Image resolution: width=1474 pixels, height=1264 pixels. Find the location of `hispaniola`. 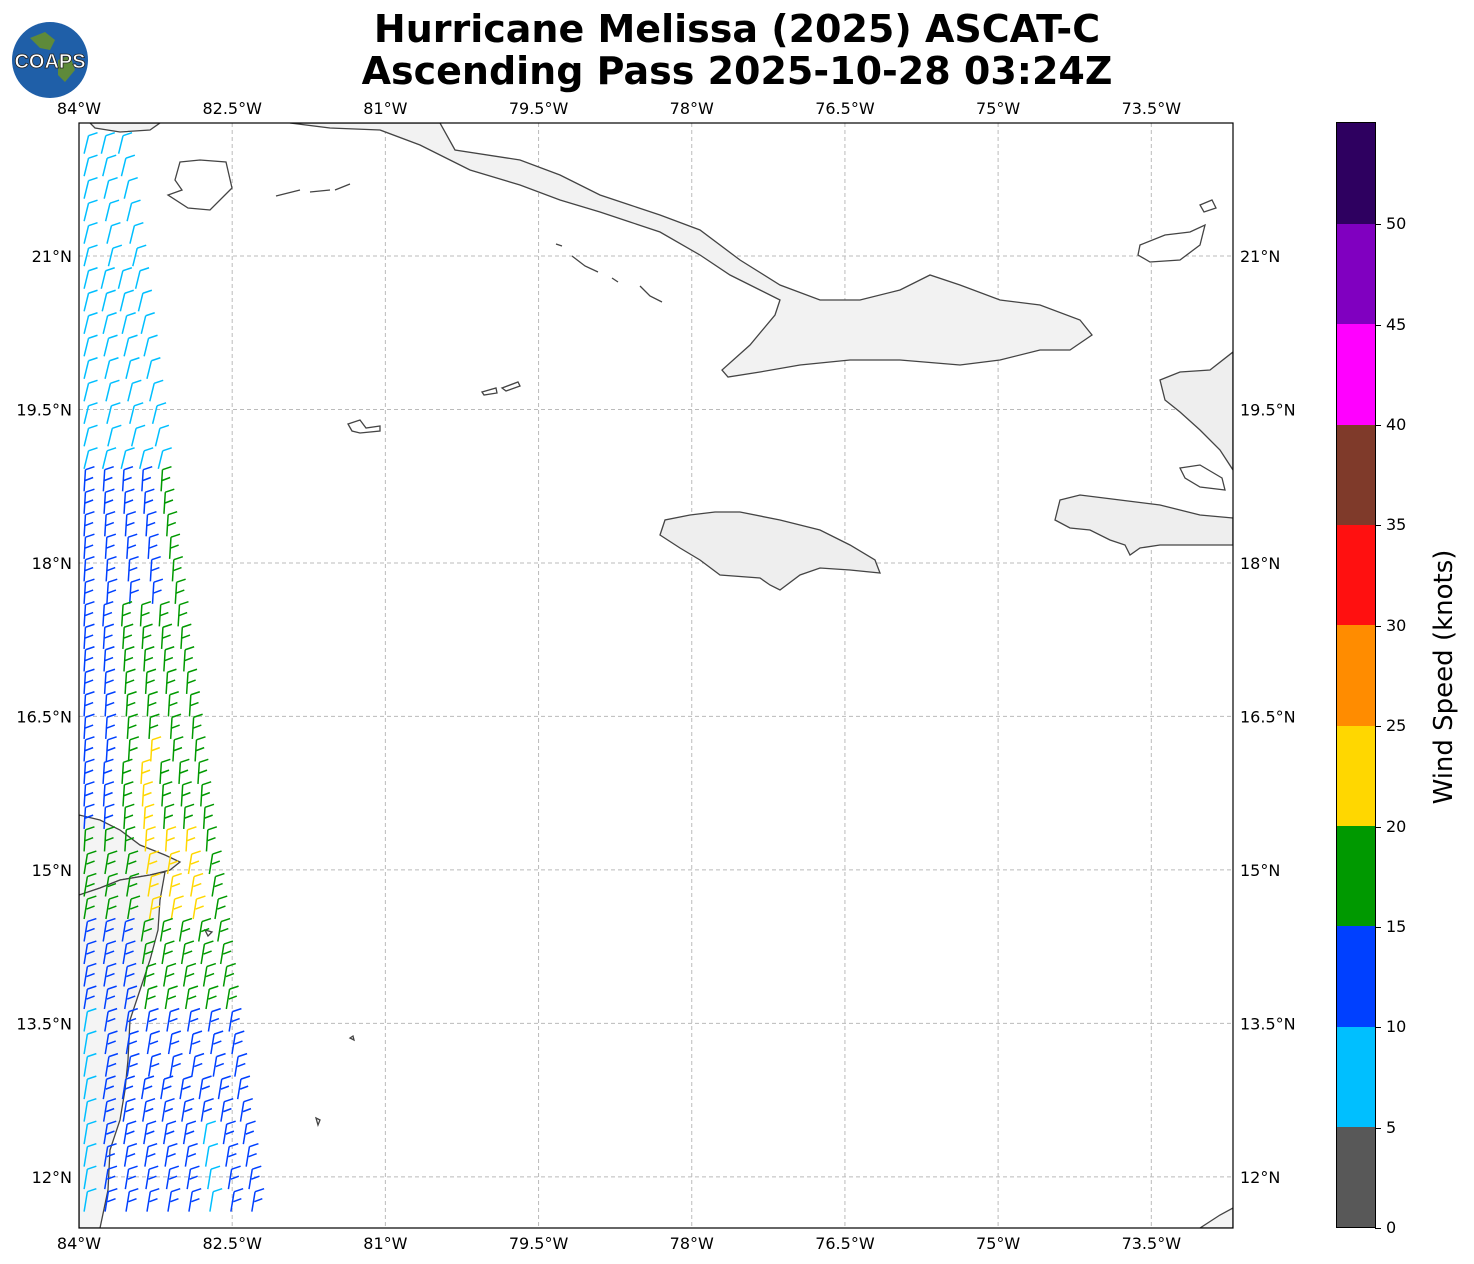

hispaniola is located at coordinates (1143, 525).